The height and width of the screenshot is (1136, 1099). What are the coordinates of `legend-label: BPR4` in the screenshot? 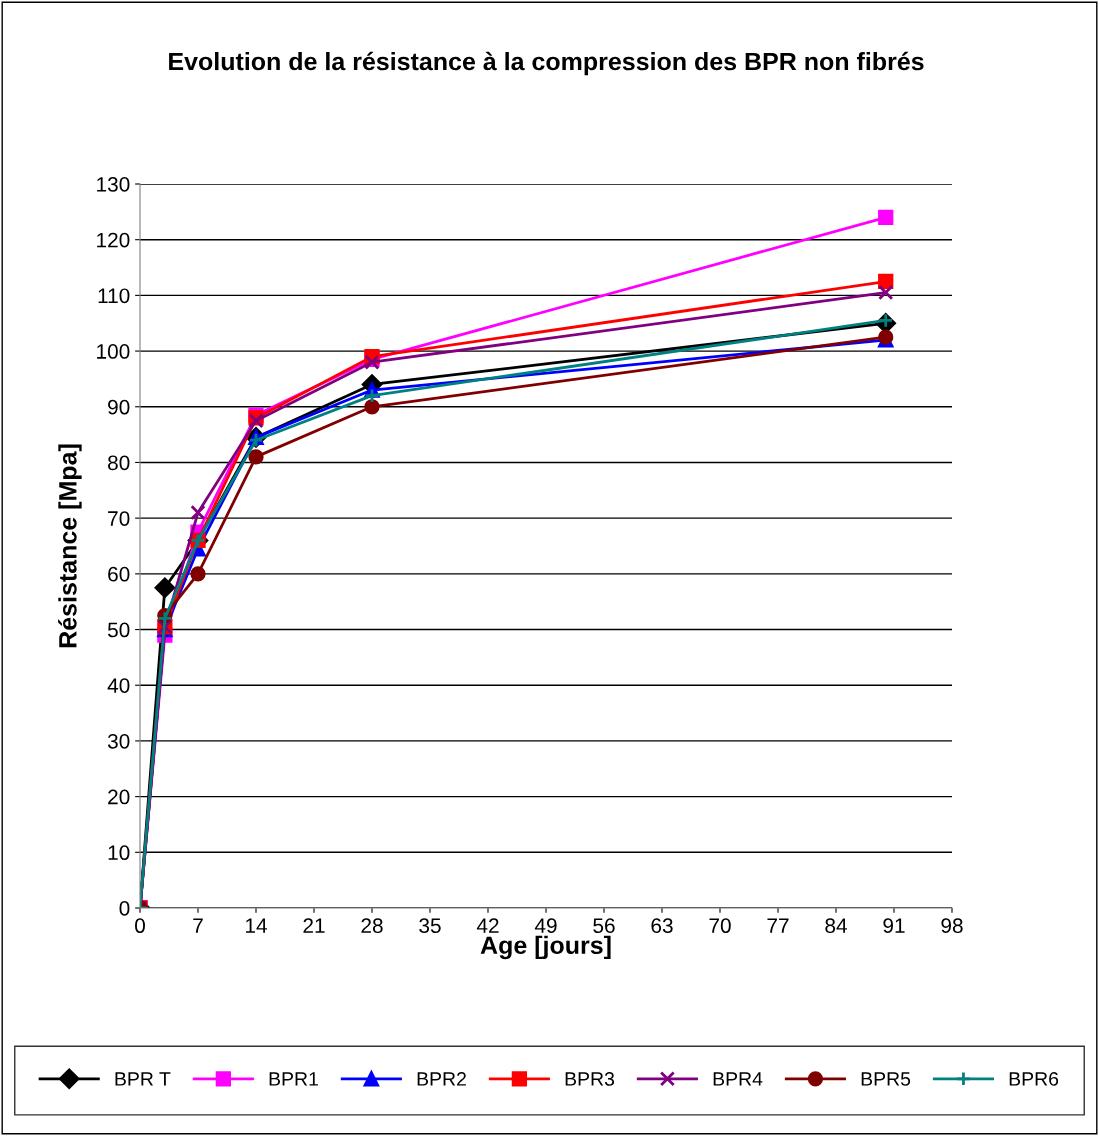 It's located at (738, 1079).